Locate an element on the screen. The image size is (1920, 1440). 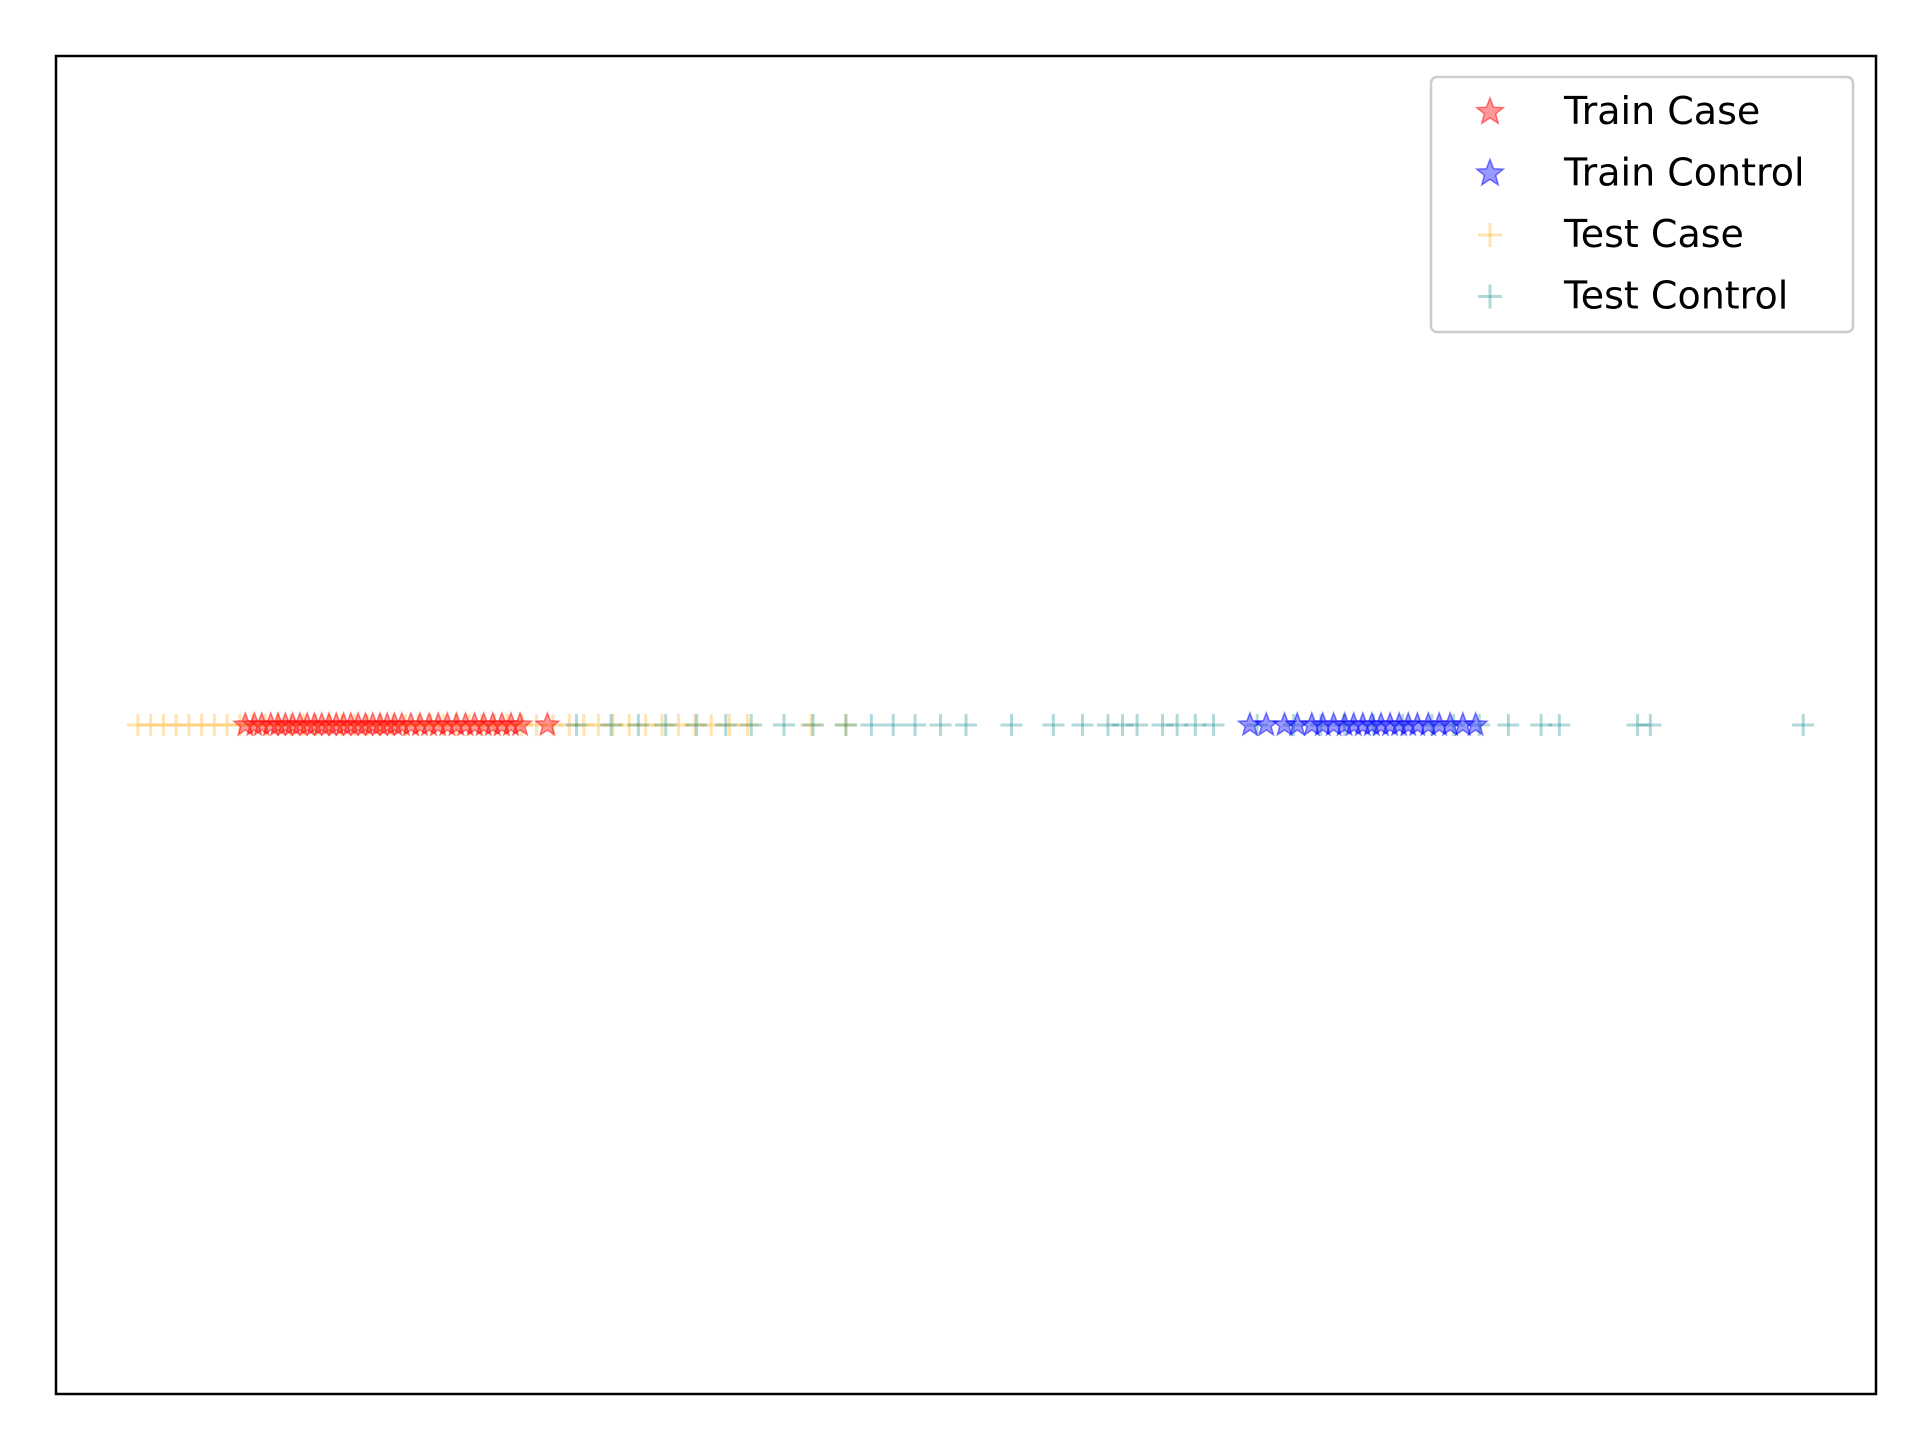
series-test-control is located at coordinates (1190, 725).